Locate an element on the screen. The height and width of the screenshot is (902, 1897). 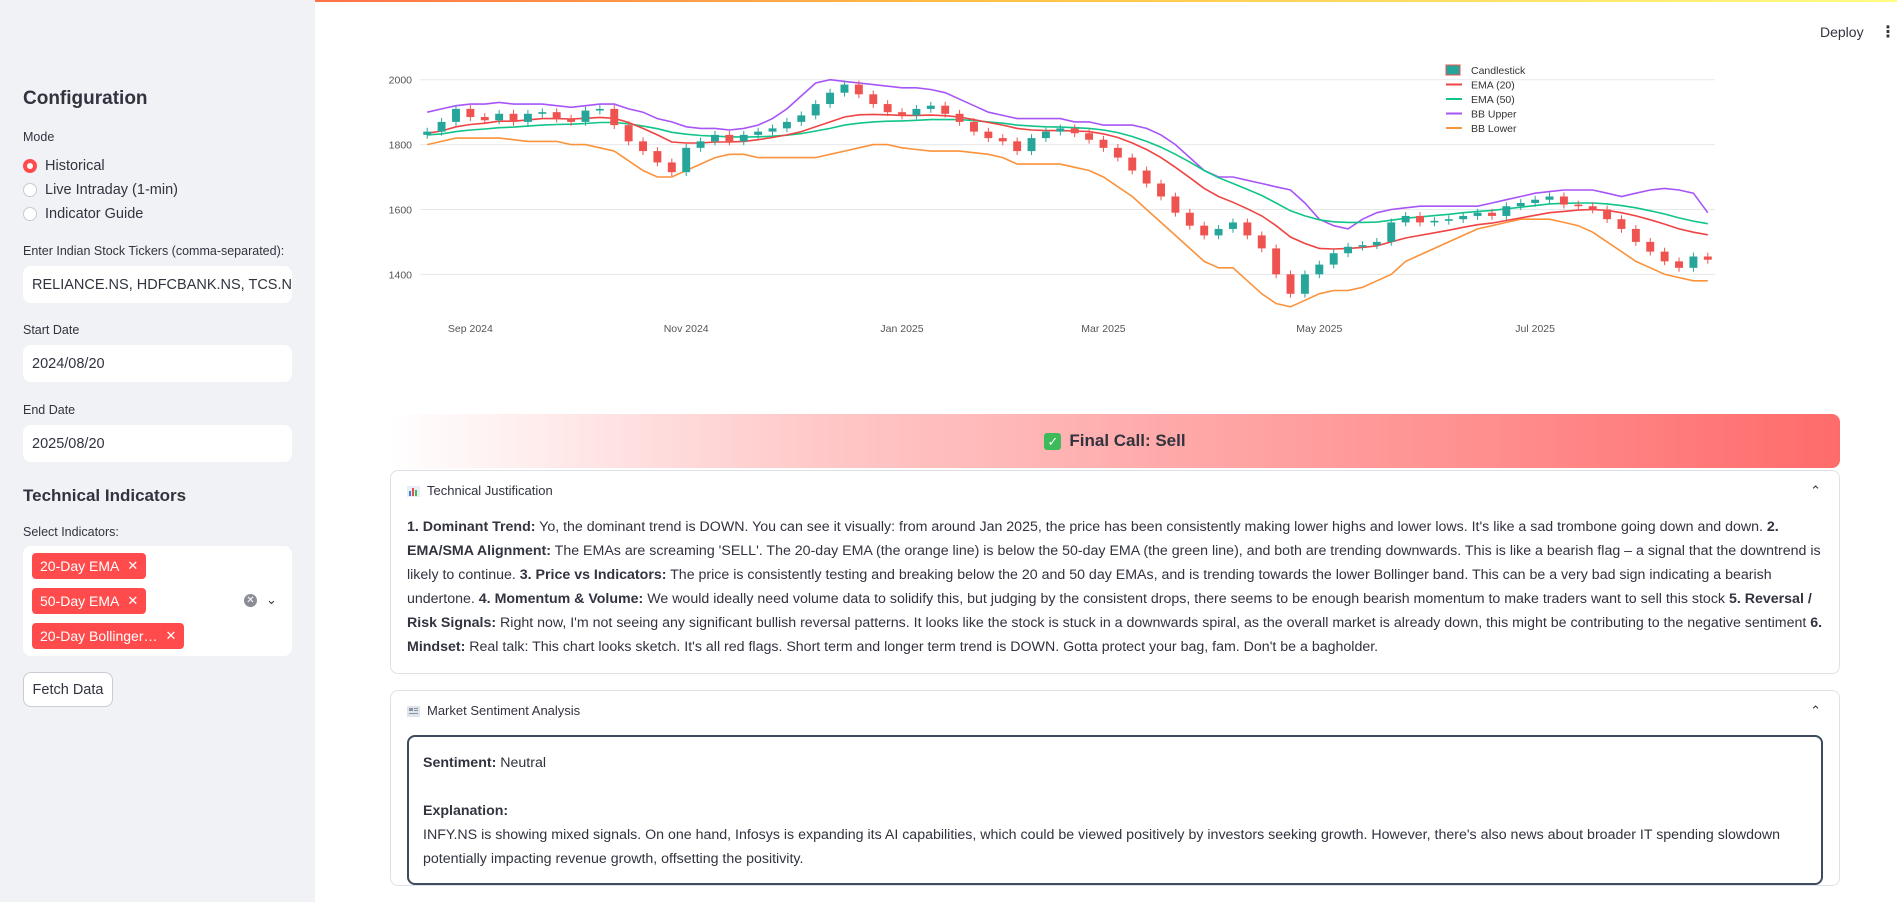
main-menu-icon: ⋮ is located at coordinates (1888, 32).